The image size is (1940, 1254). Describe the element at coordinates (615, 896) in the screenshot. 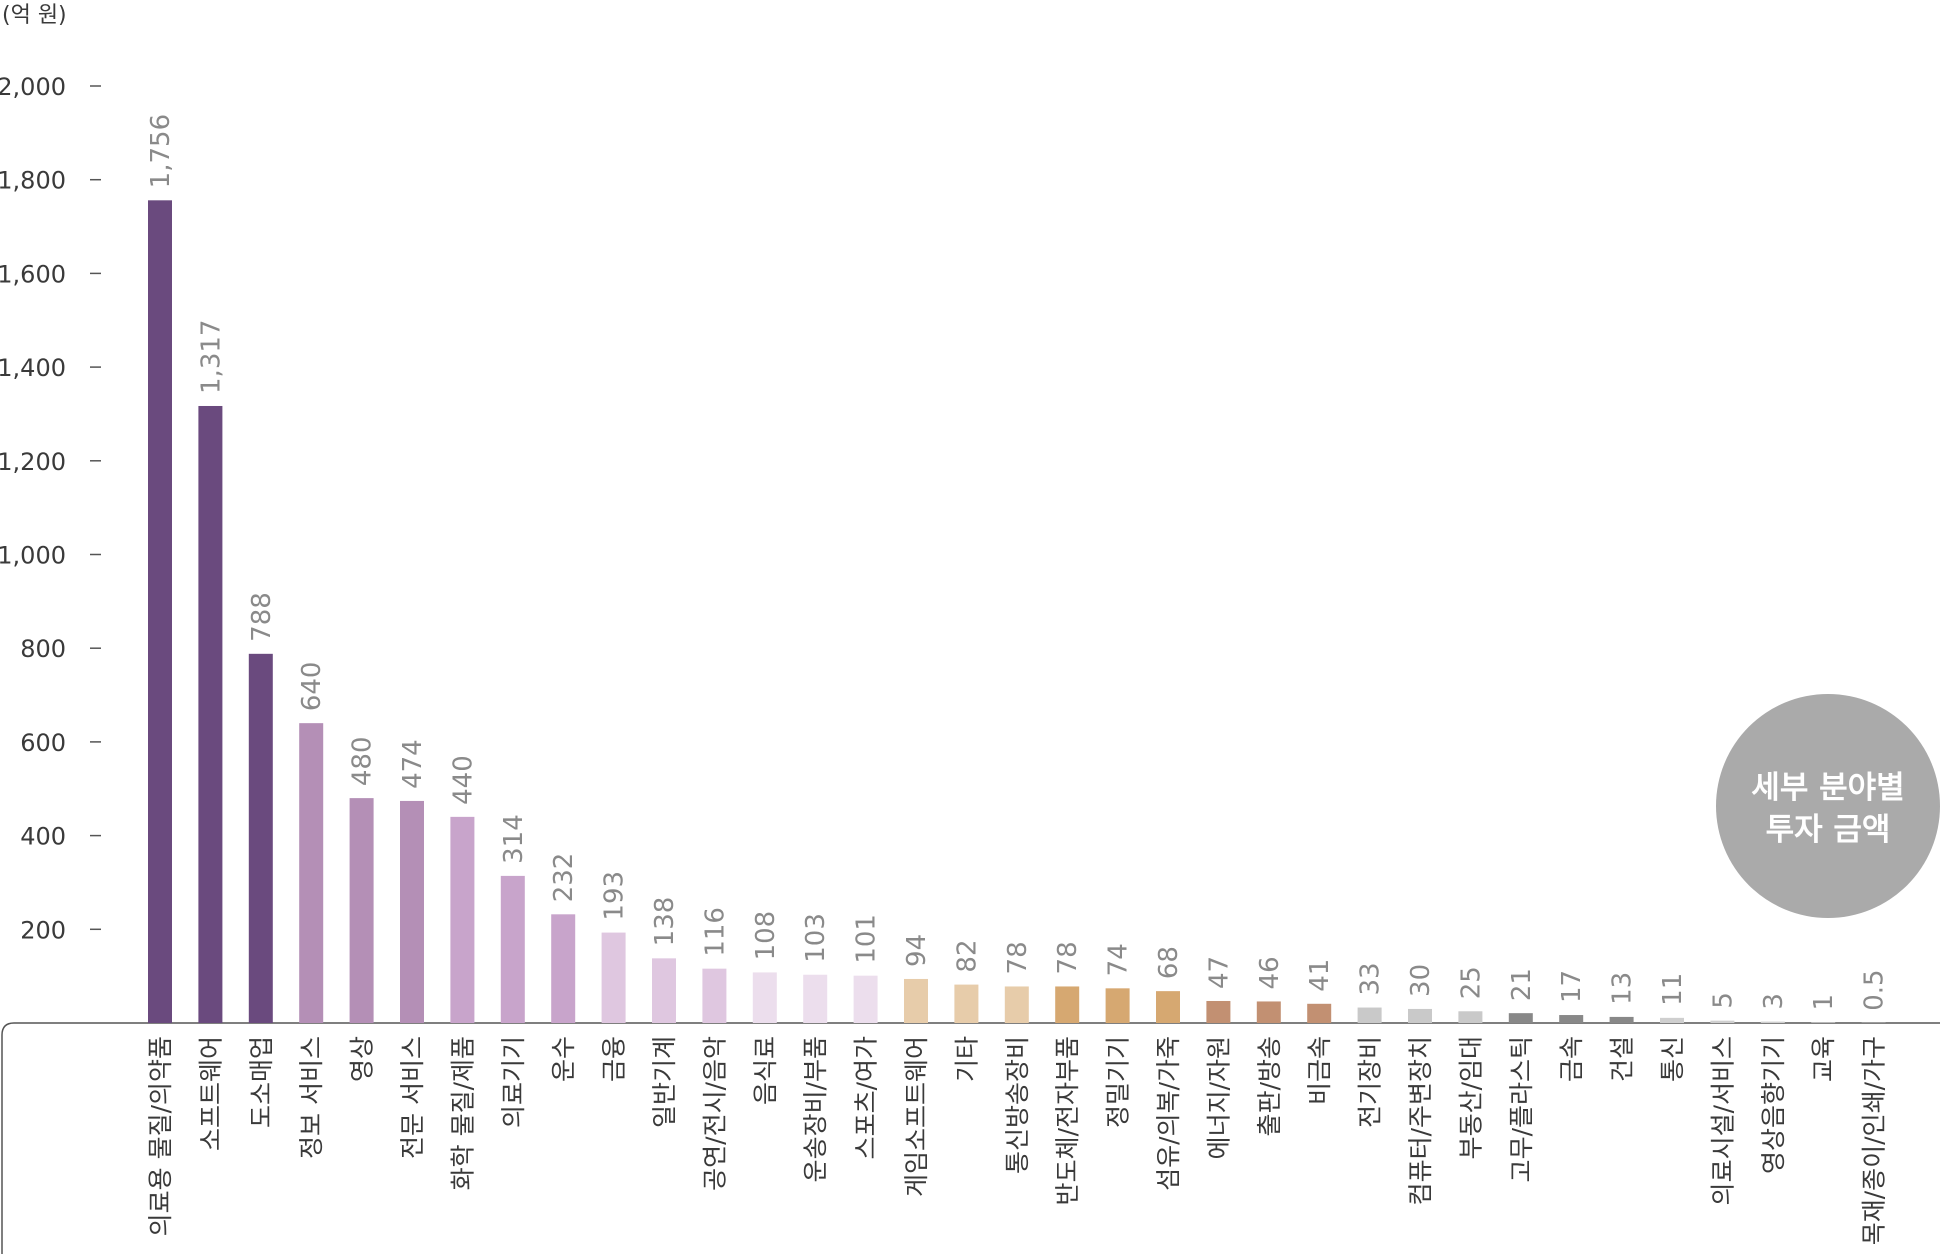

I see `bar-value-label: 193` at that location.